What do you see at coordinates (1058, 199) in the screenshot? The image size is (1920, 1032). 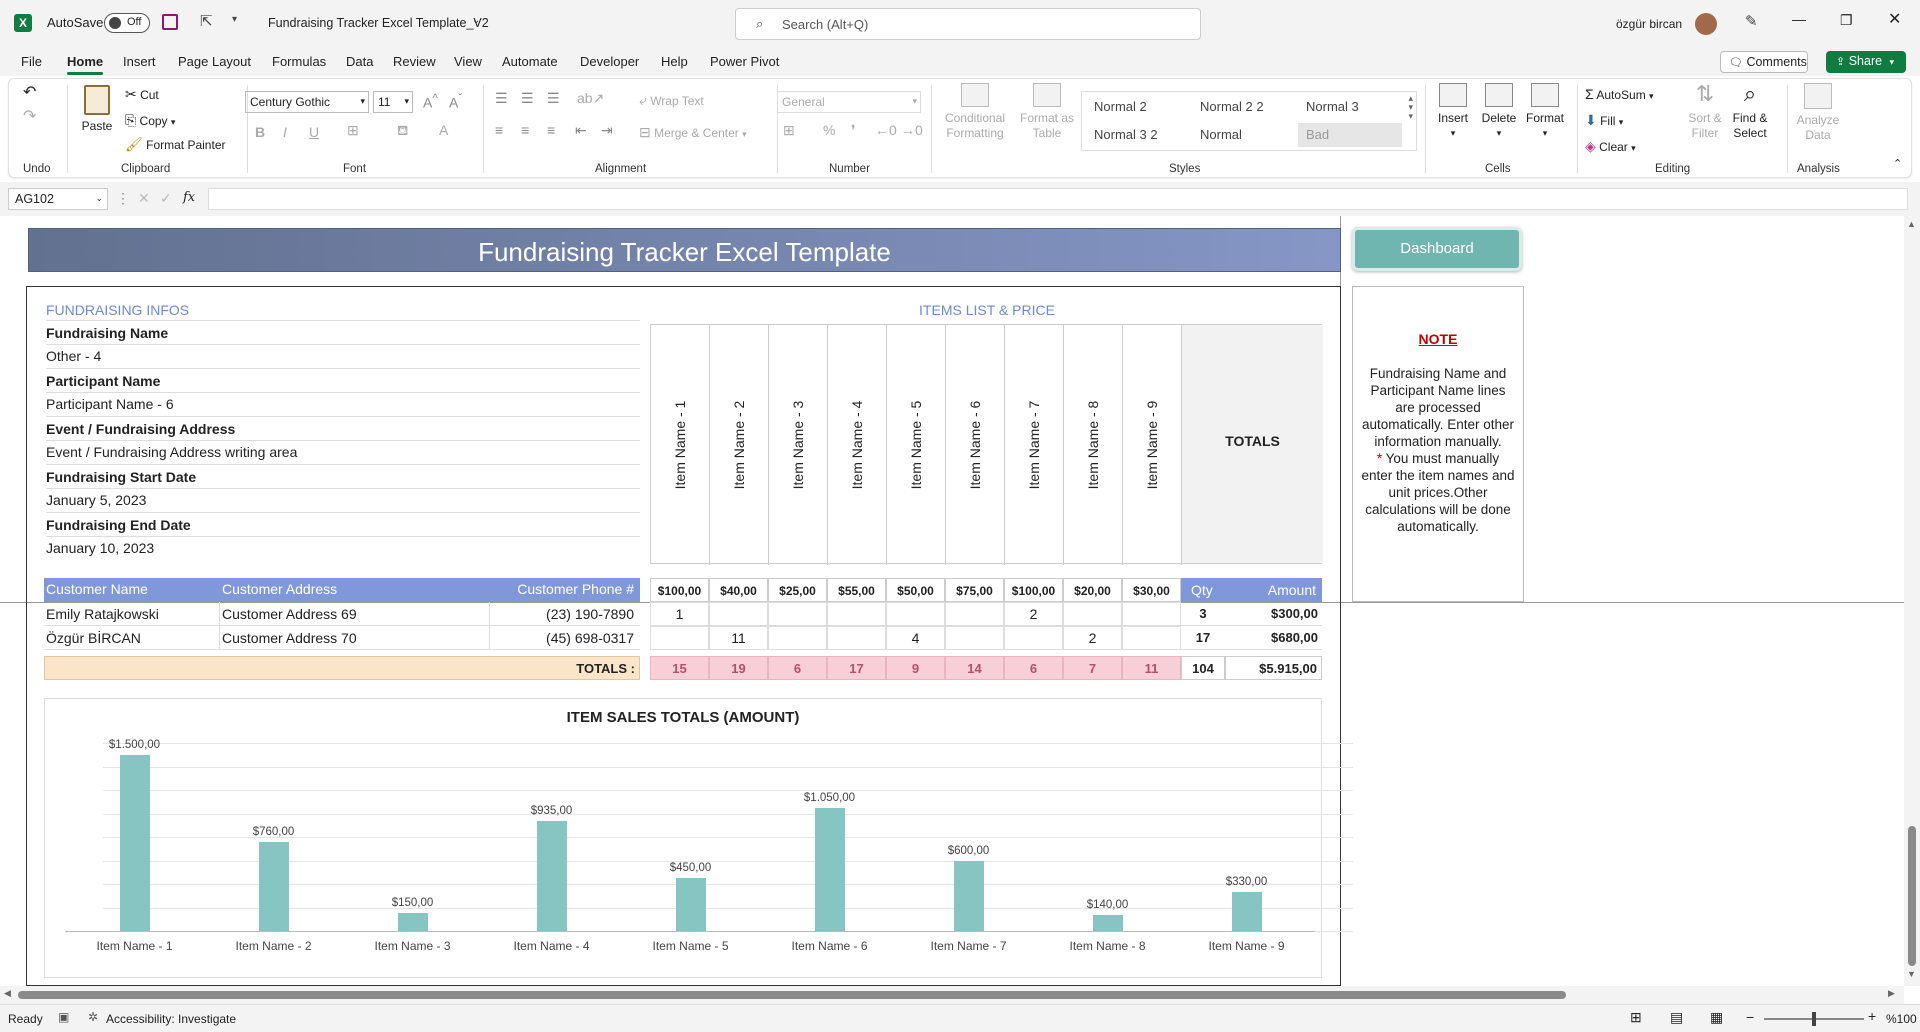 I see `formula-input` at bounding box center [1058, 199].